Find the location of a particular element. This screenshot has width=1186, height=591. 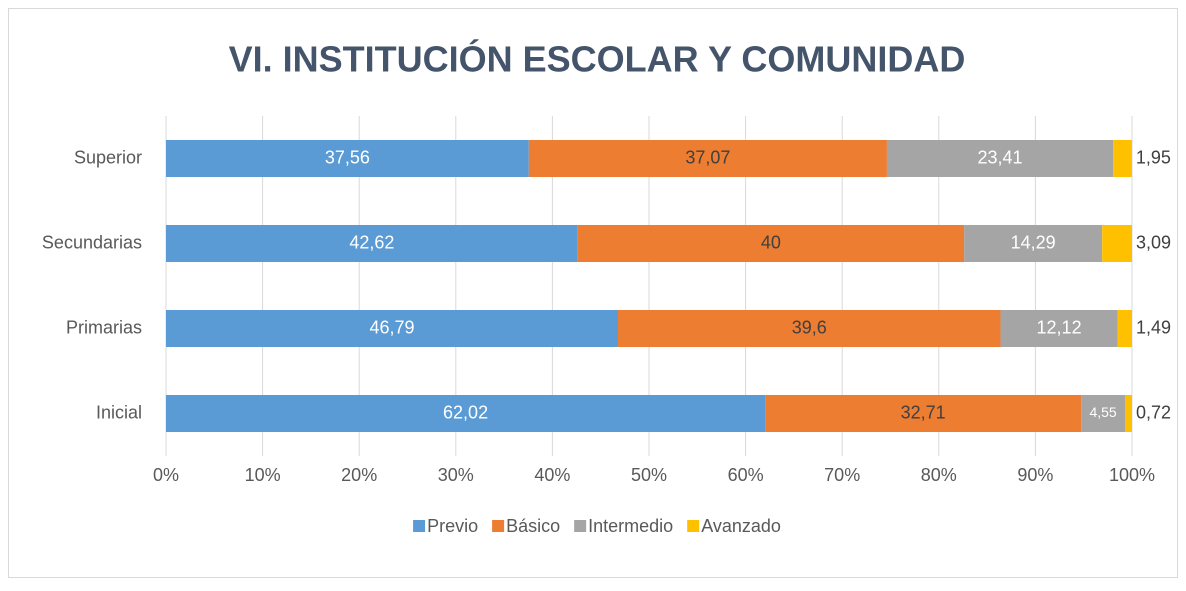

y-tick-label: Inicial is located at coordinates (119, 412).